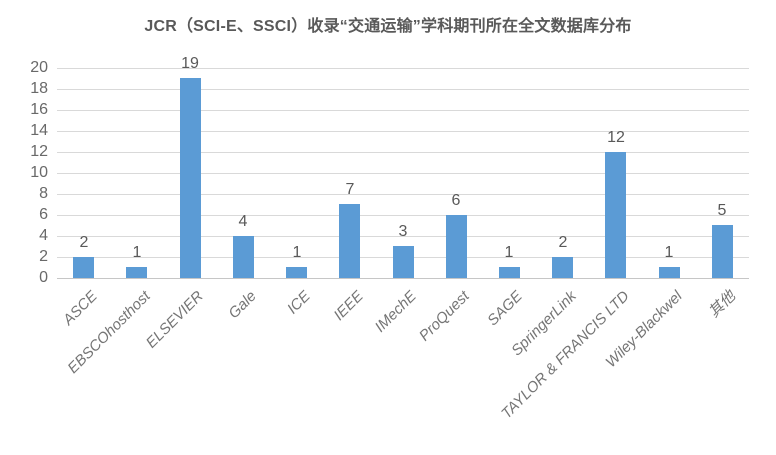 The image size is (776, 455). I want to click on bar-value-label: 3, so click(403, 231).